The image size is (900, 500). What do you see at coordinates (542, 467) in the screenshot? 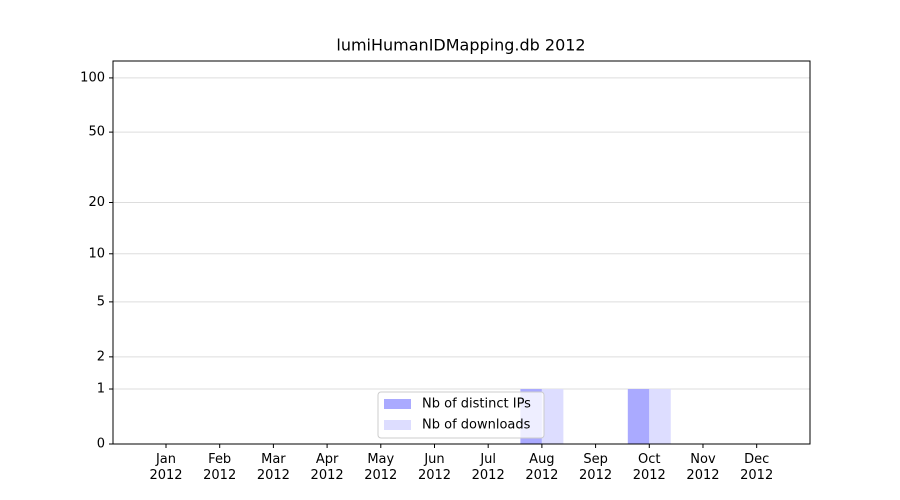
I see `x-tick-label: Aug 2012` at bounding box center [542, 467].